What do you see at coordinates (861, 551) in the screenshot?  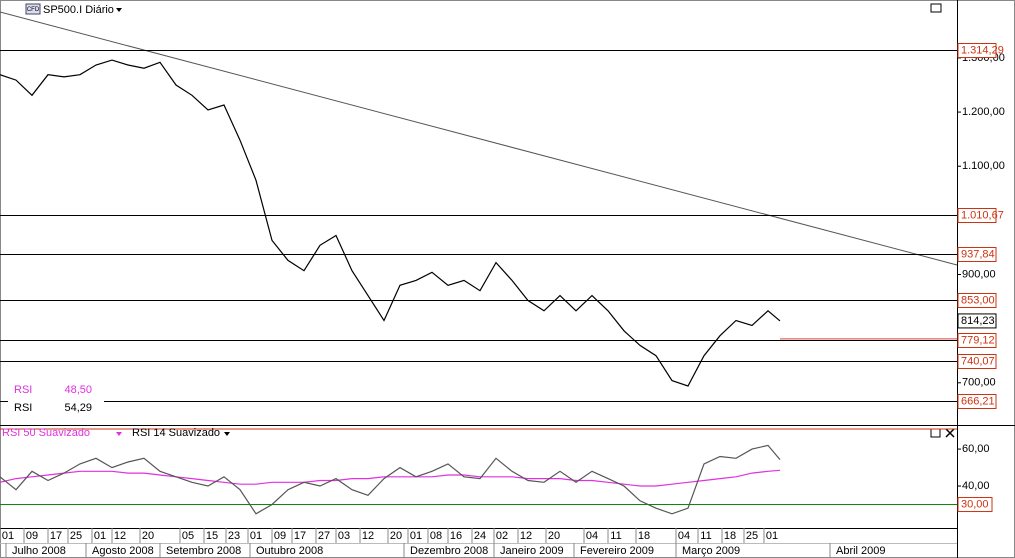 I see `month-label: Abril 2009` at bounding box center [861, 551].